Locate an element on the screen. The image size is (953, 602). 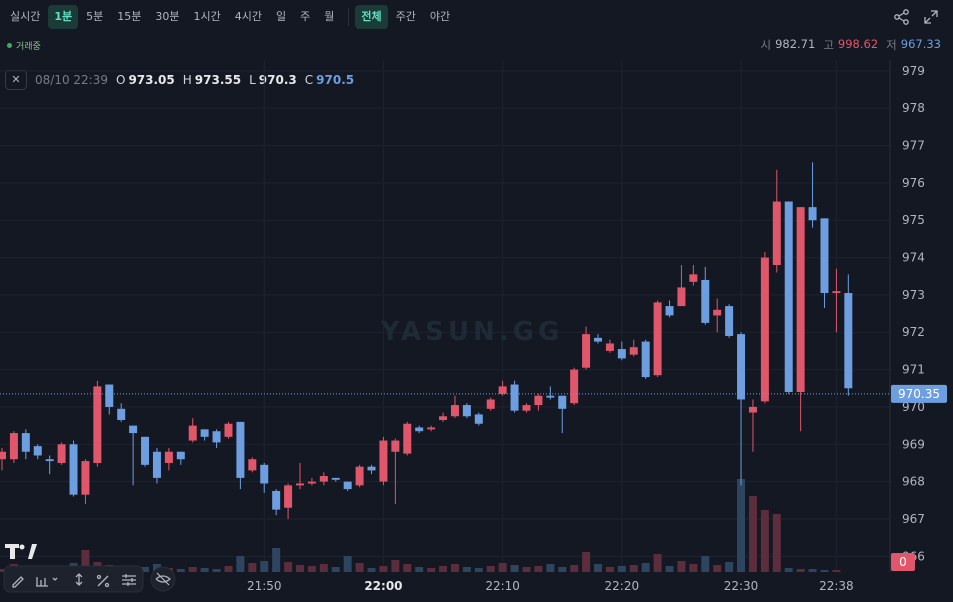
stat-value: 998.62 is located at coordinates (858, 44).